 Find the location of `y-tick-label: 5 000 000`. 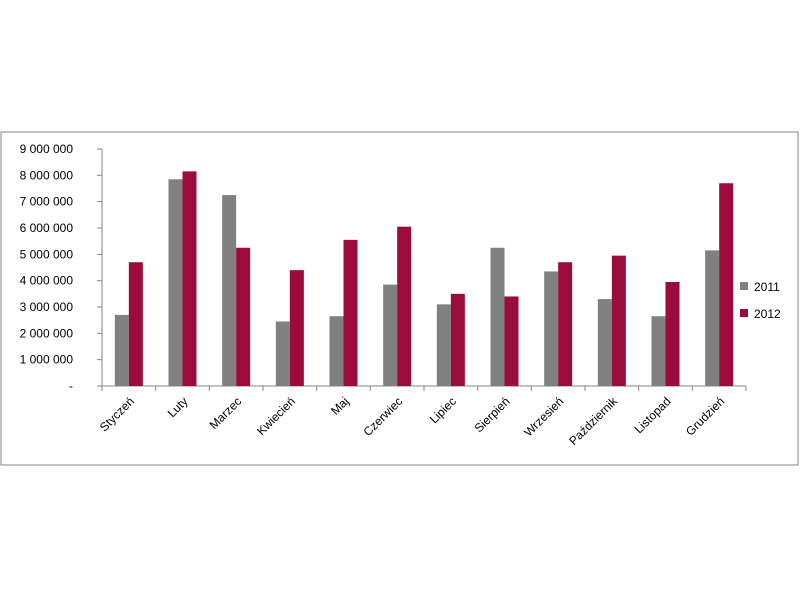

y-tick-label: 5 000 000 is located at coordinates (47, 254).